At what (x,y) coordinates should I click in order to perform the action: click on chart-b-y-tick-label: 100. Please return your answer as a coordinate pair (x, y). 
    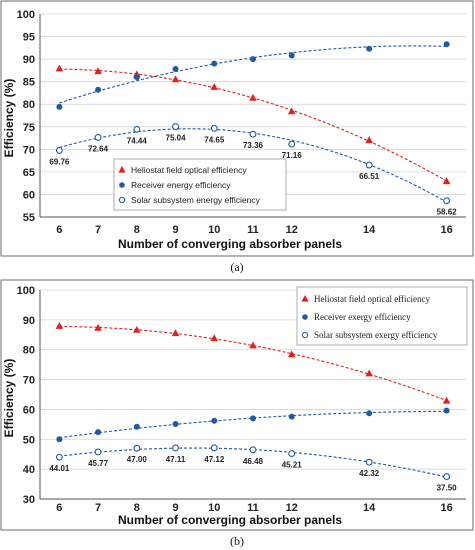
    Looking at the image, I should click on (26, 291).